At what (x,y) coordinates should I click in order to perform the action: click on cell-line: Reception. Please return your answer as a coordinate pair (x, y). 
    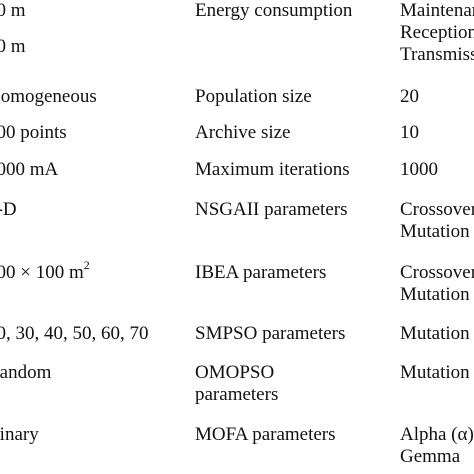
    Looking at the image, I should click on (437, 32).